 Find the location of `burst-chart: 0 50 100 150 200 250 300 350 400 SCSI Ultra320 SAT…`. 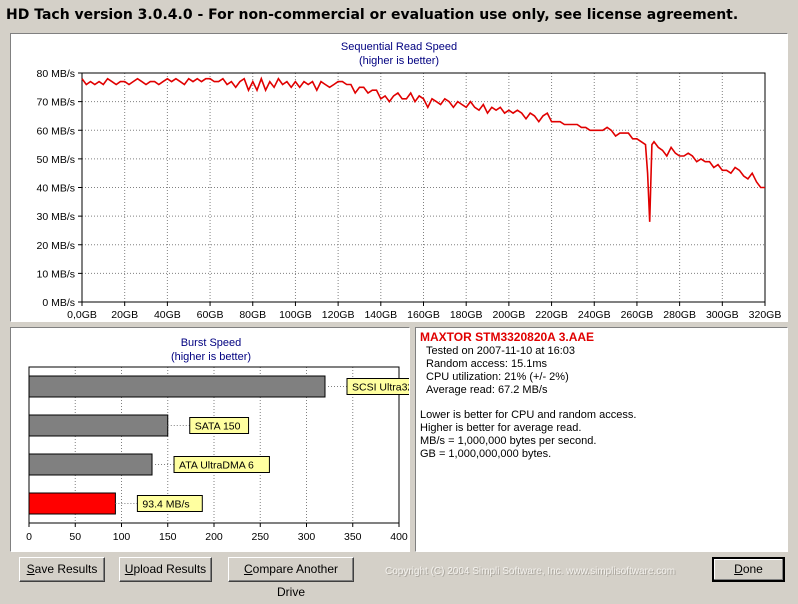

burst-chart: 0 50 100 150 200 250 300 350 400 SCSI Ultra320 SAT… is located at coordinates (217, 454).